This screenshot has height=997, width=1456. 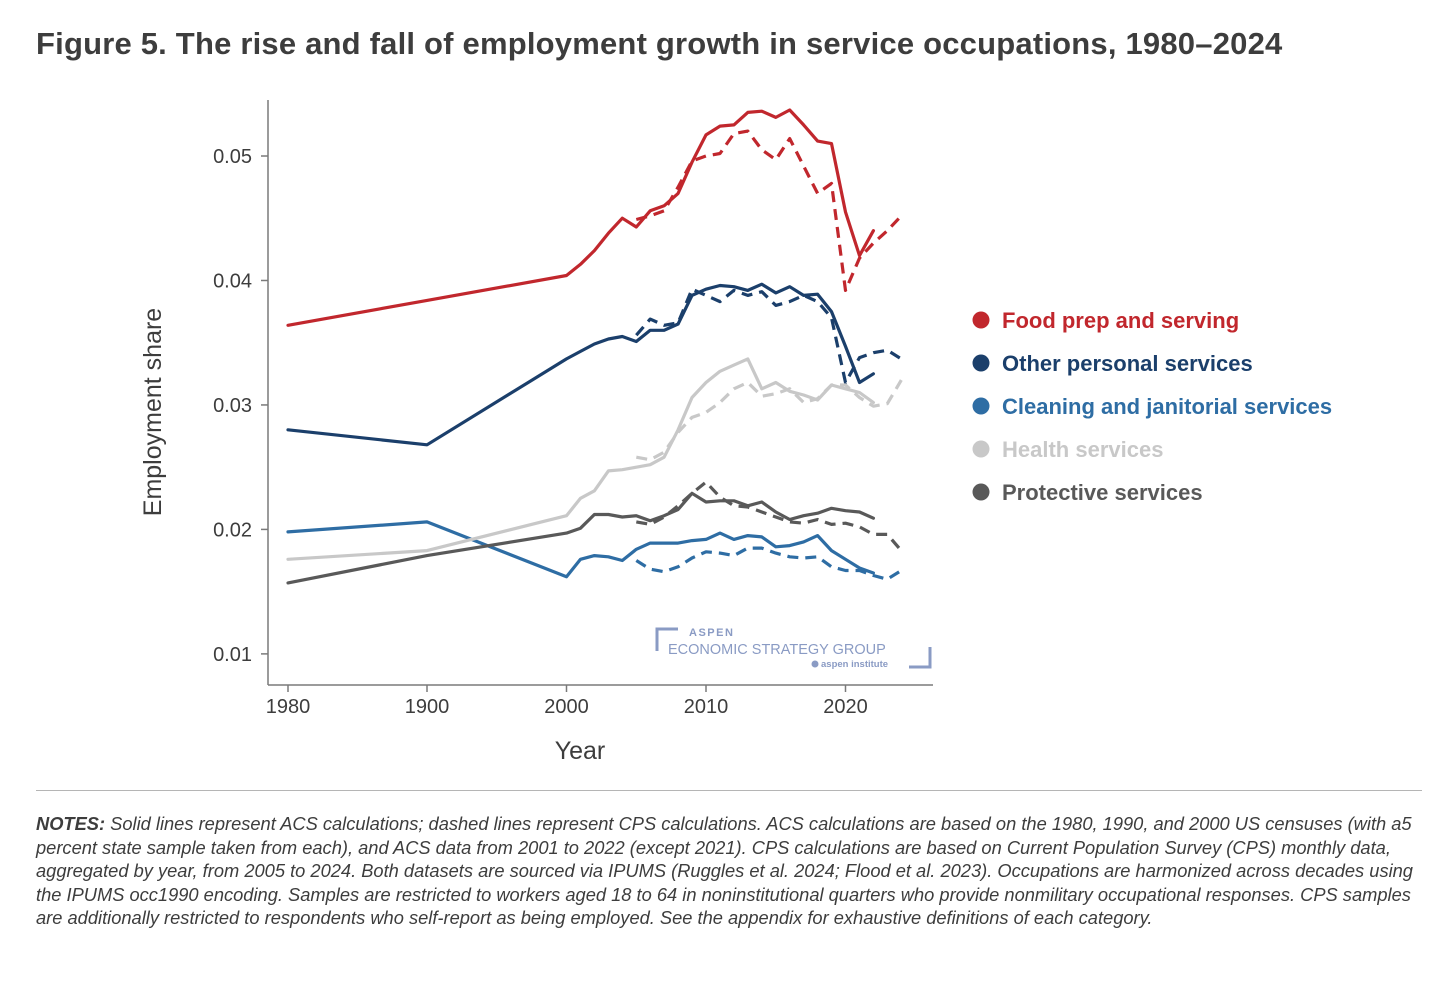 What do you see at coordinates (232, 157) in the screenshot?
I see `y-tick-label: 0.05` at bounding box center [232, 157].